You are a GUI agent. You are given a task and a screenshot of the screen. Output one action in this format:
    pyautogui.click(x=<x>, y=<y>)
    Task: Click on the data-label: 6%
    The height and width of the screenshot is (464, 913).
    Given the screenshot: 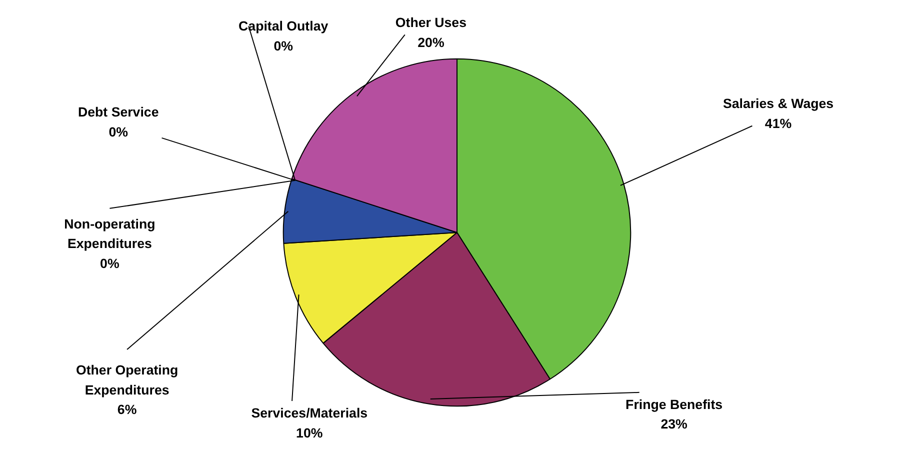 What is the action you would take?
    pyautogui.click(x=127, y=410)
    